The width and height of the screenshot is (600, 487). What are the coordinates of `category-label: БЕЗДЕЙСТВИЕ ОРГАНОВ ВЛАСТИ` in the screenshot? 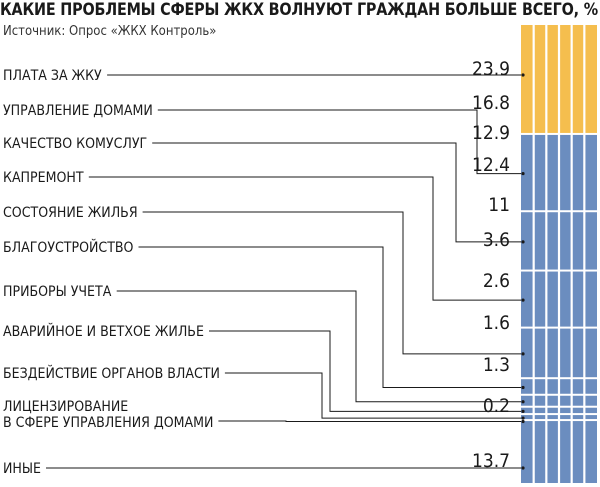 It's located at (111, 373).